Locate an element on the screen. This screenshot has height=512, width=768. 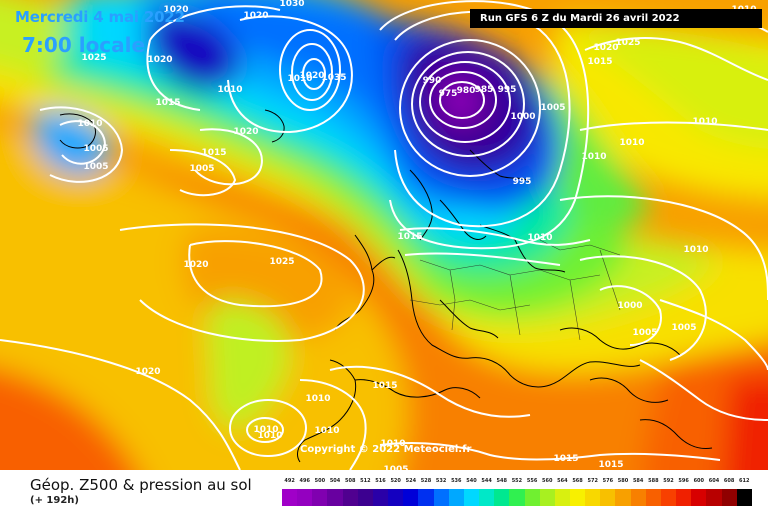
scale-label: 540 is located at coordinates (471, 481).